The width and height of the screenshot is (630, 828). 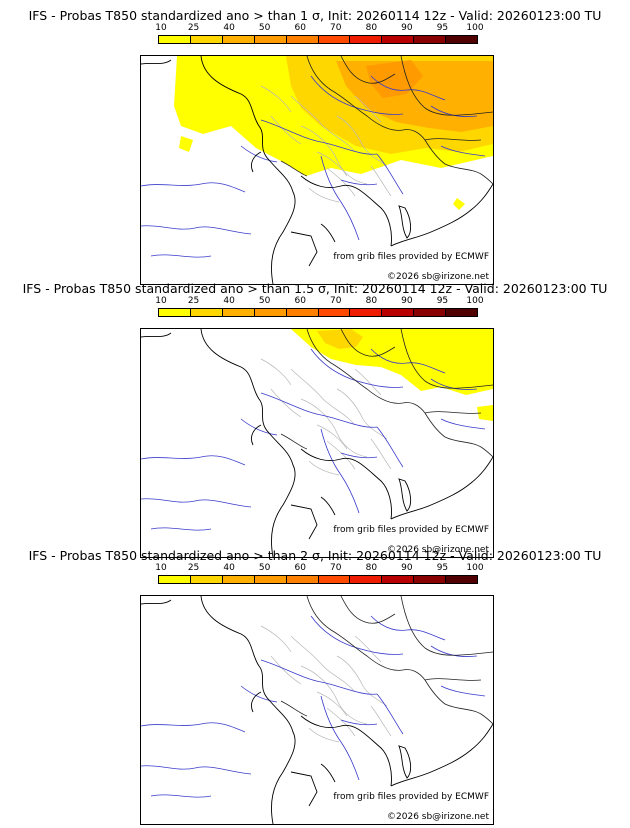 I want to click on colorbar-tick-label: 80, so click(x=371, y=301).